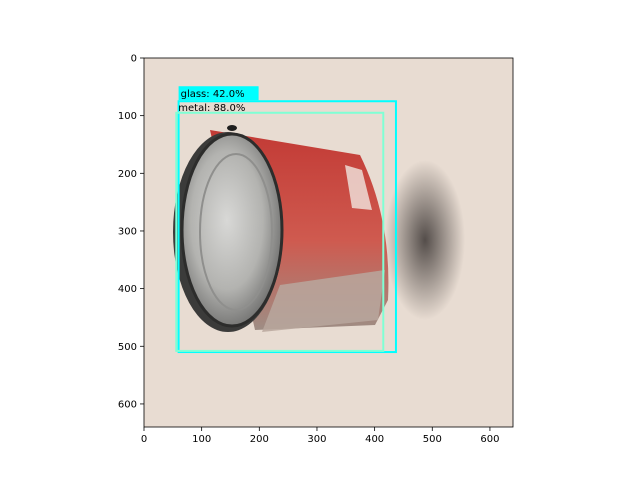 This screenshot has height=480, width=640. I want to click on label-text-mark, so click(358, 187).